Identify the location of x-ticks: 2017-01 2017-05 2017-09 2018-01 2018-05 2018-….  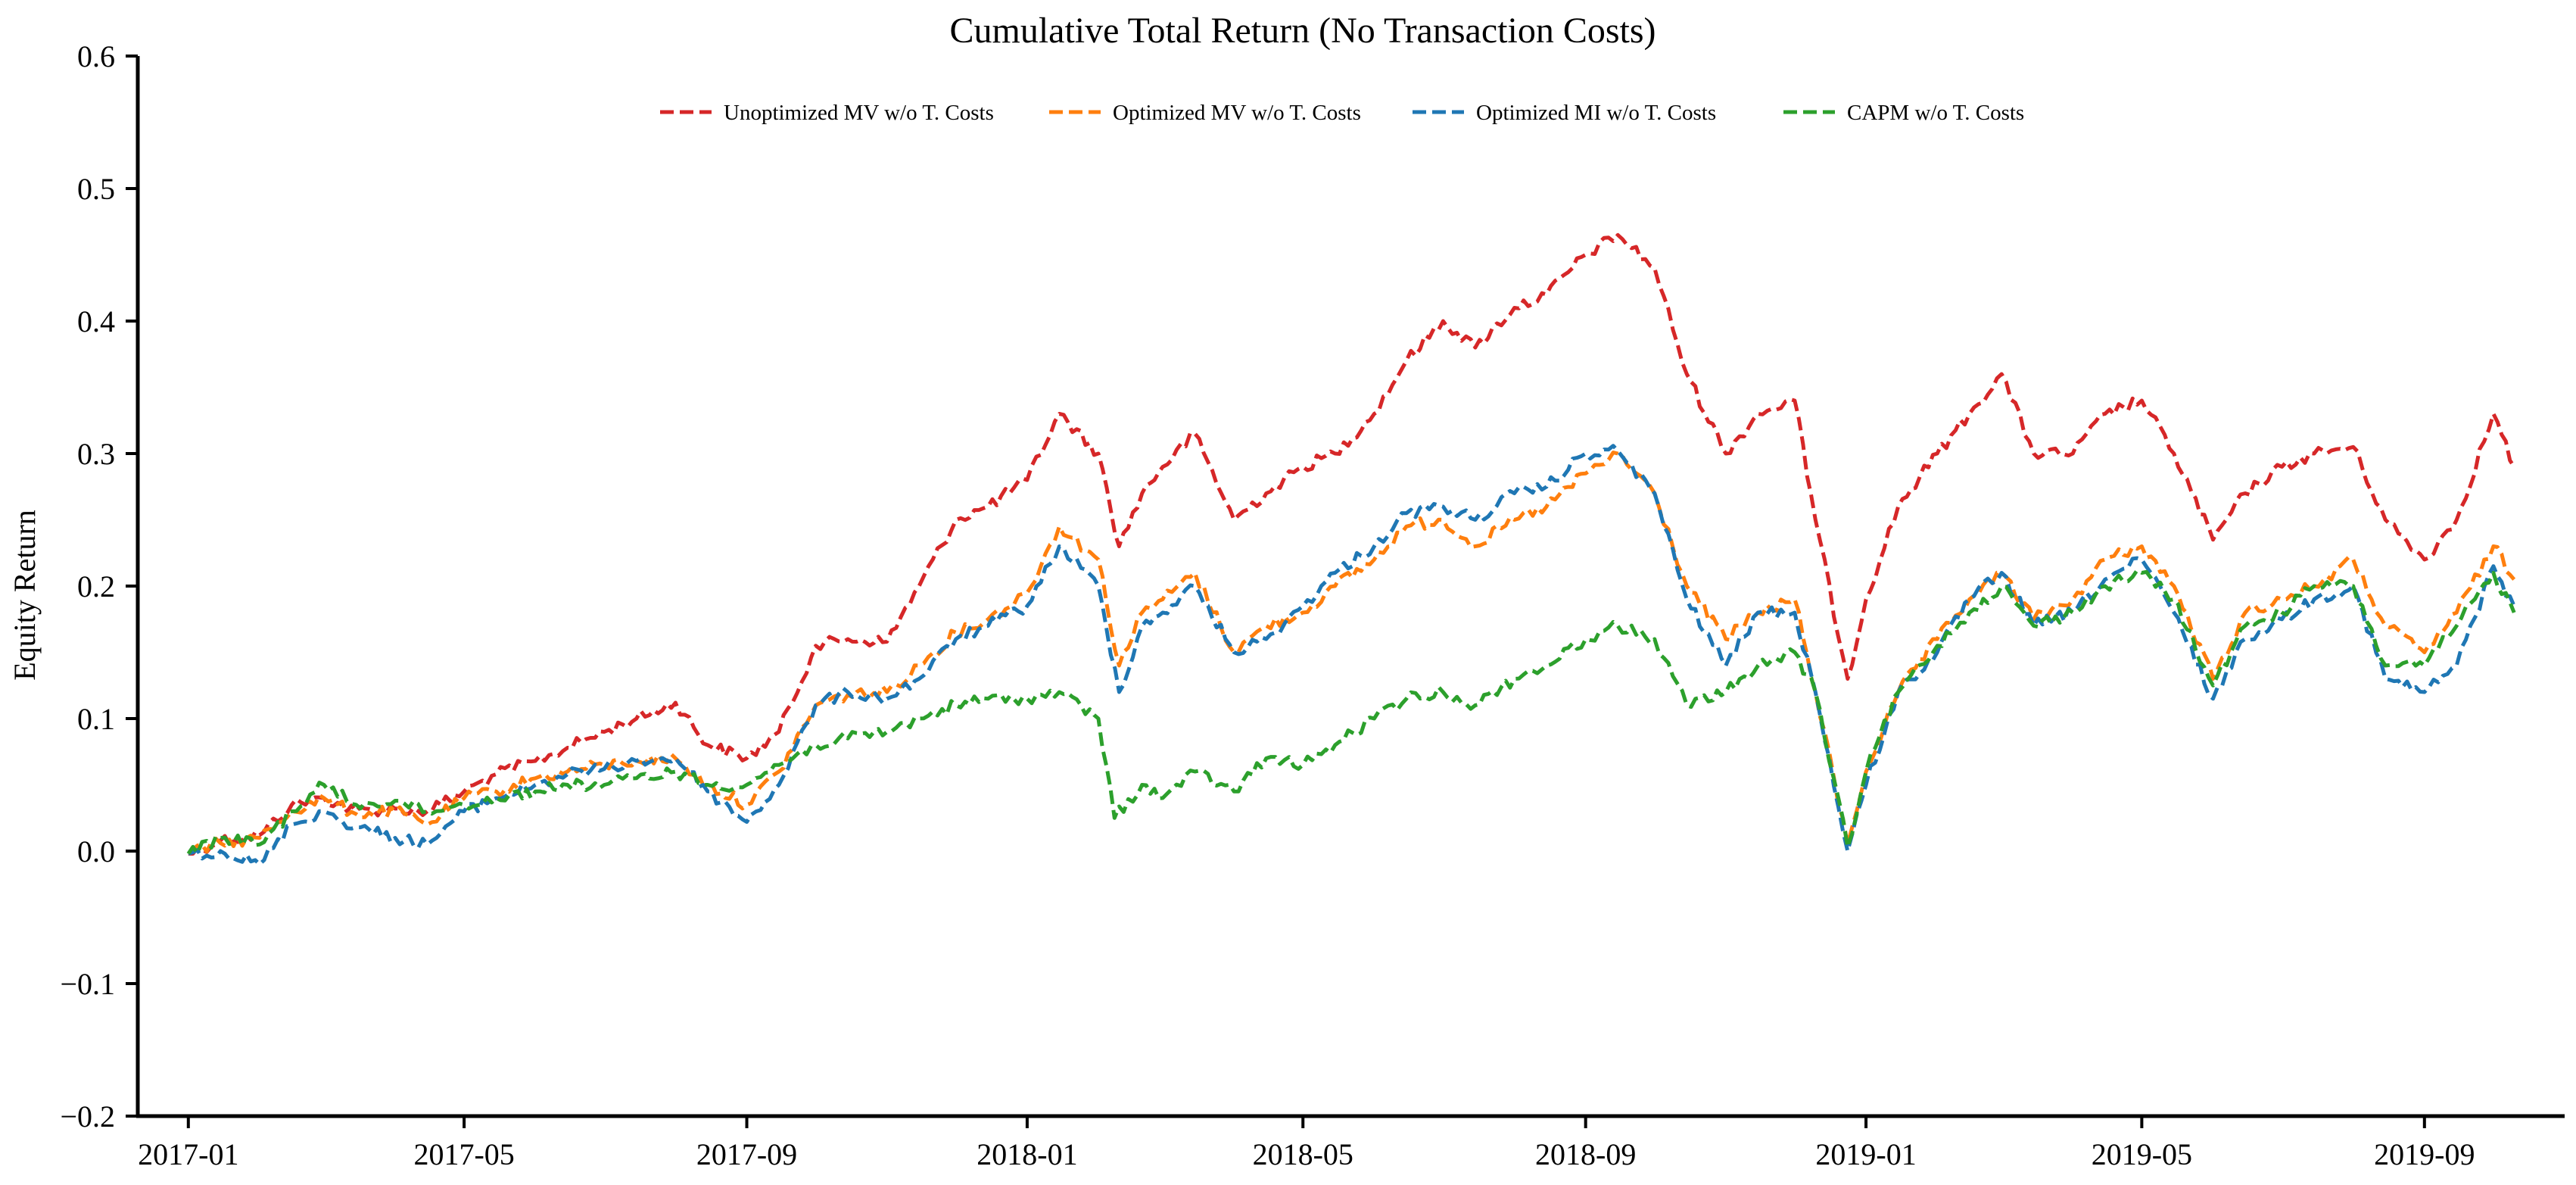
(1306, 1143).